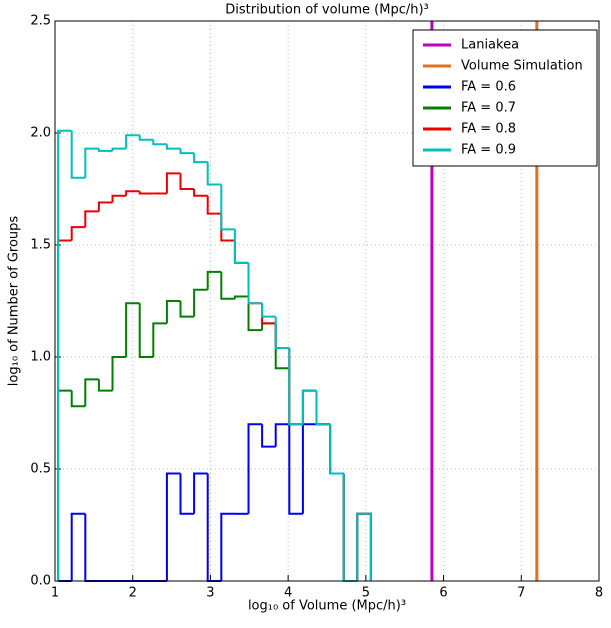 The width and height of the screenshot is (611, 628). What do you see at coordinates (40, 581) in the screenshot?
I see `y-tick-label: 0.0` at bounding box center [40, 581].